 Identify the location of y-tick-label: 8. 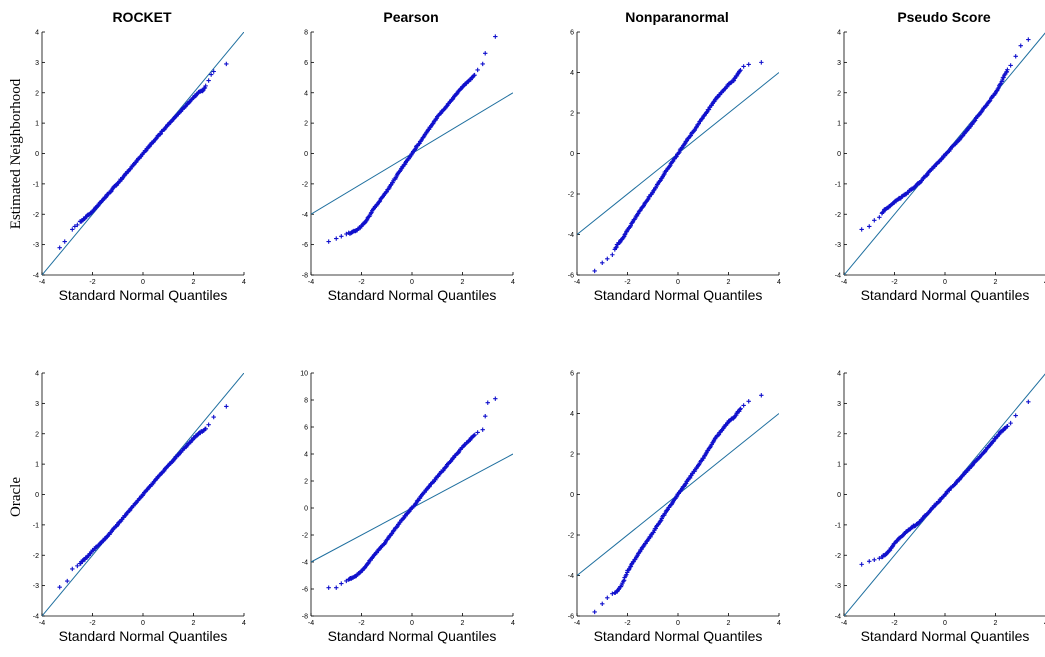
(306, 33).